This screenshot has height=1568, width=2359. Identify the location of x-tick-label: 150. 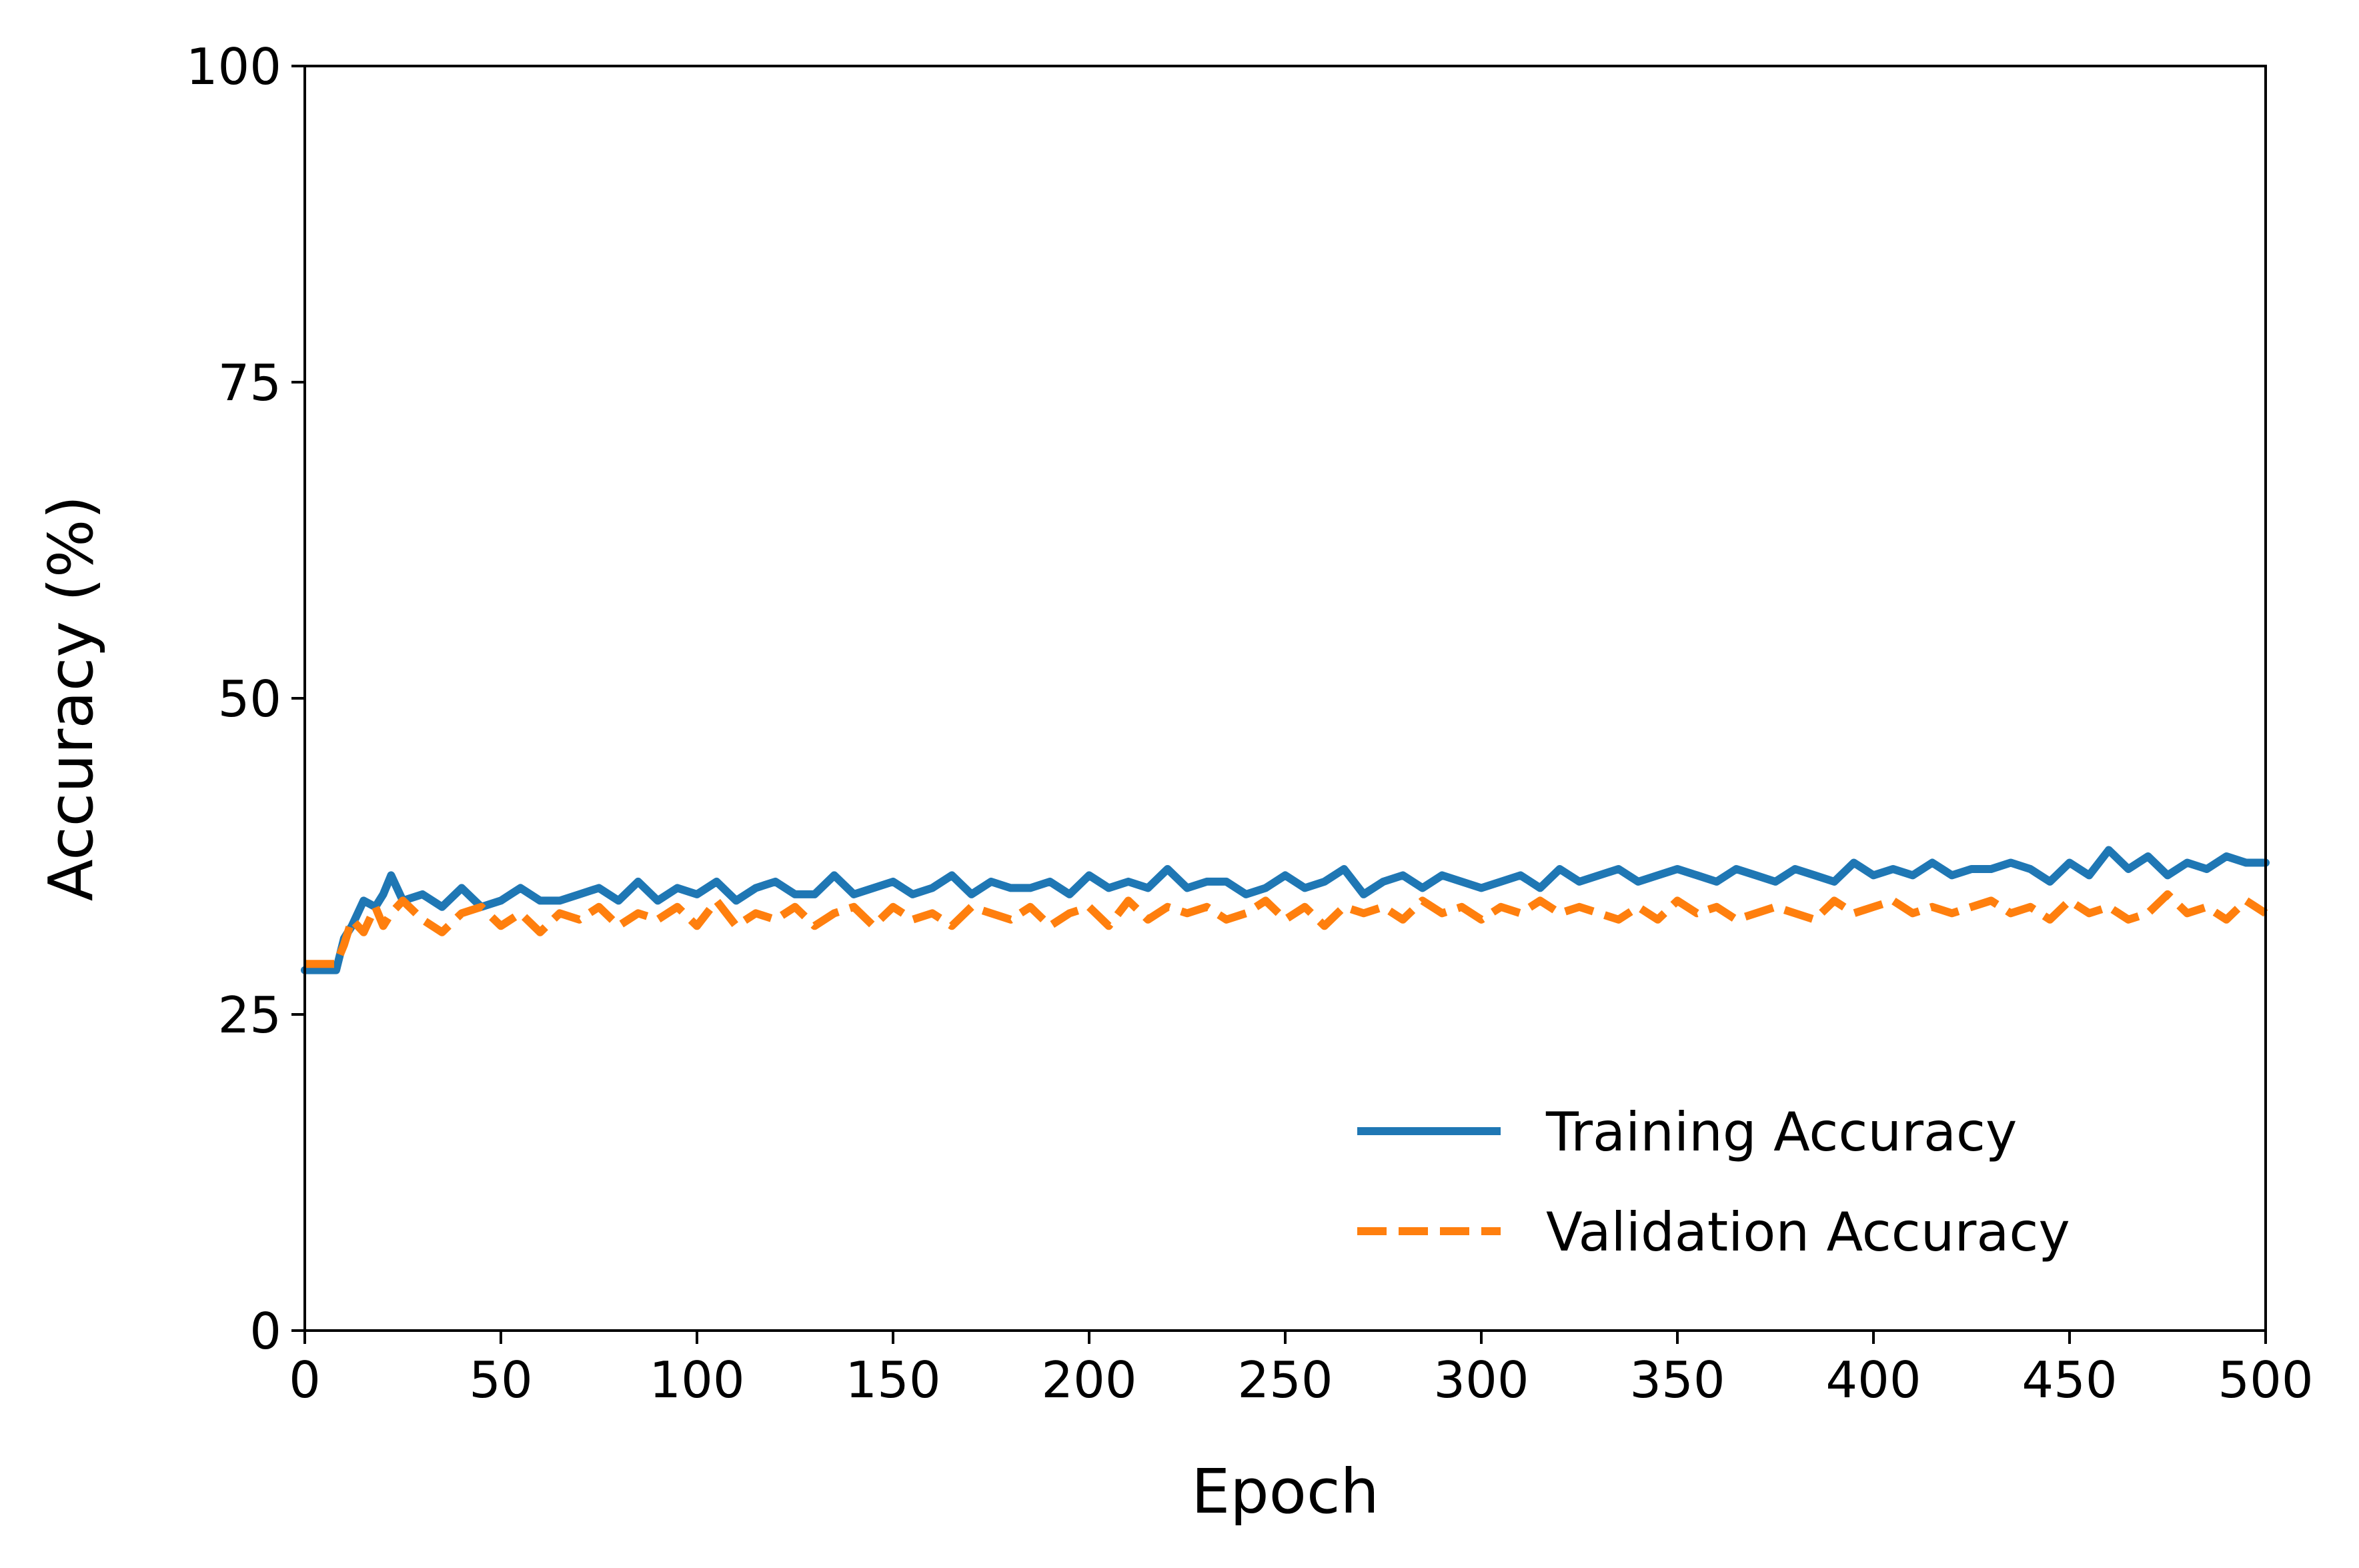
(892, 1380).